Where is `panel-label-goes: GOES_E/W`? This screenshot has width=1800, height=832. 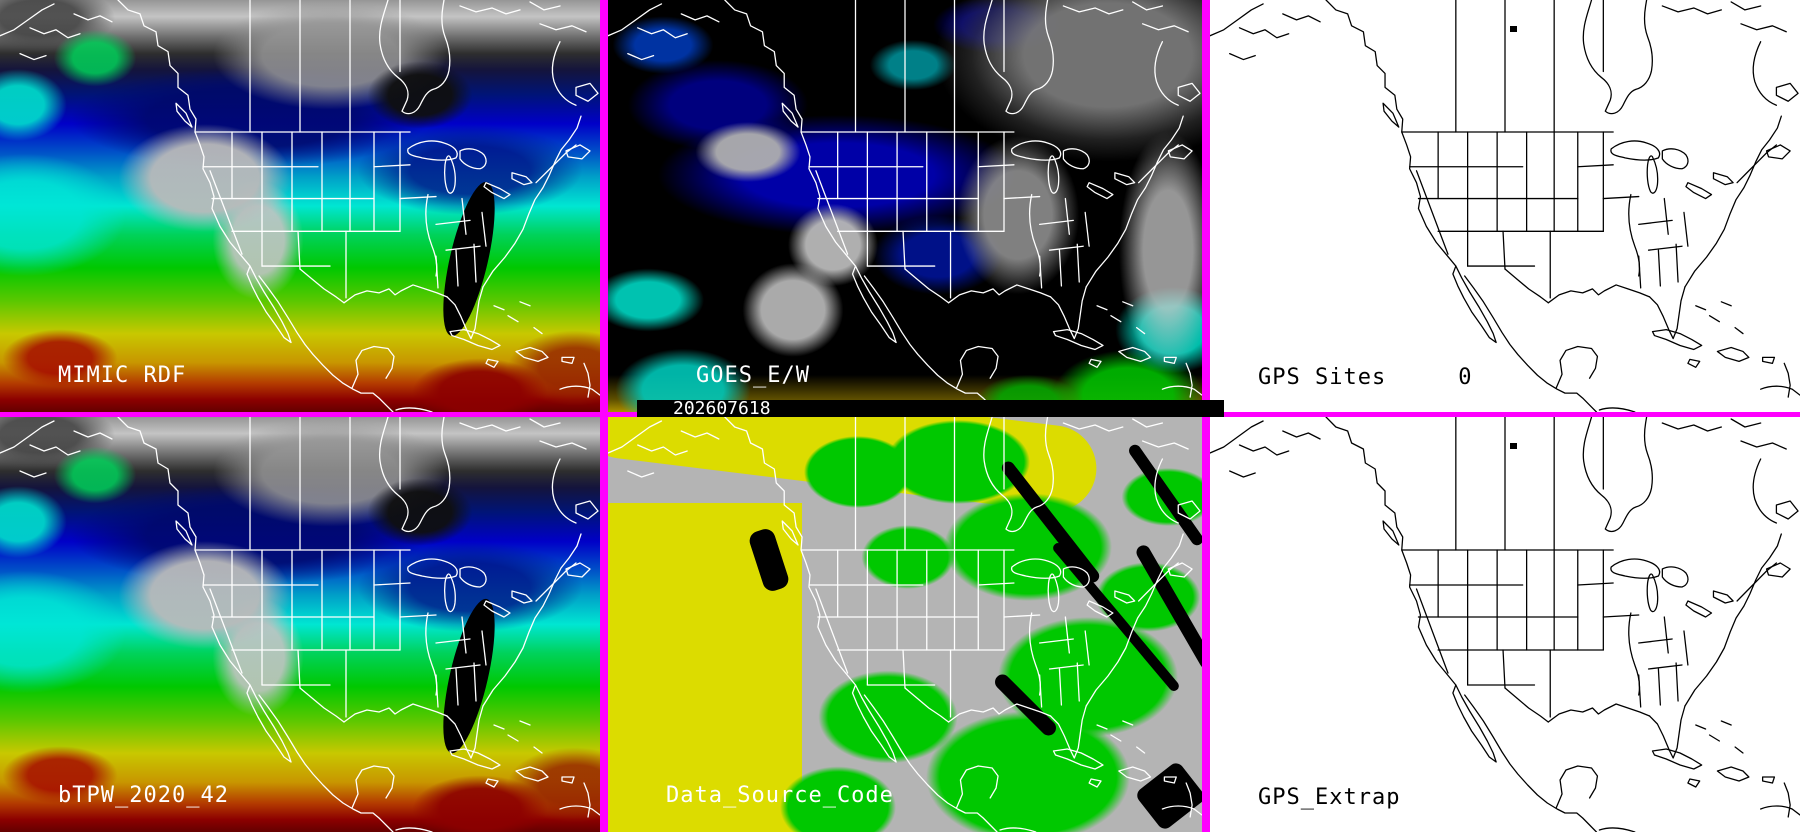 panel-label-goes: GOES_E/W is located at coordinates (753, 375).